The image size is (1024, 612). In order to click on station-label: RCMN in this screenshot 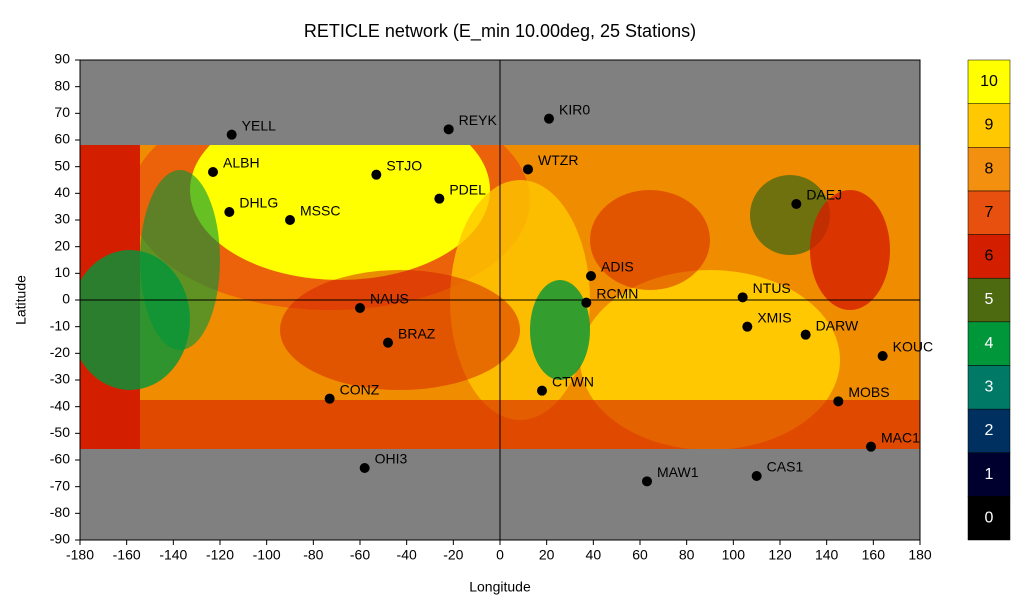, I will do `click(617, 293)`.